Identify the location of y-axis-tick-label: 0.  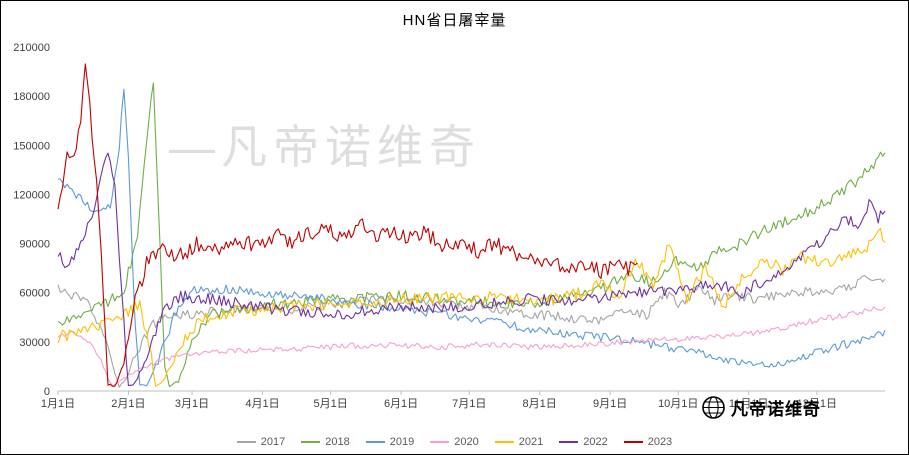
(47, 392).